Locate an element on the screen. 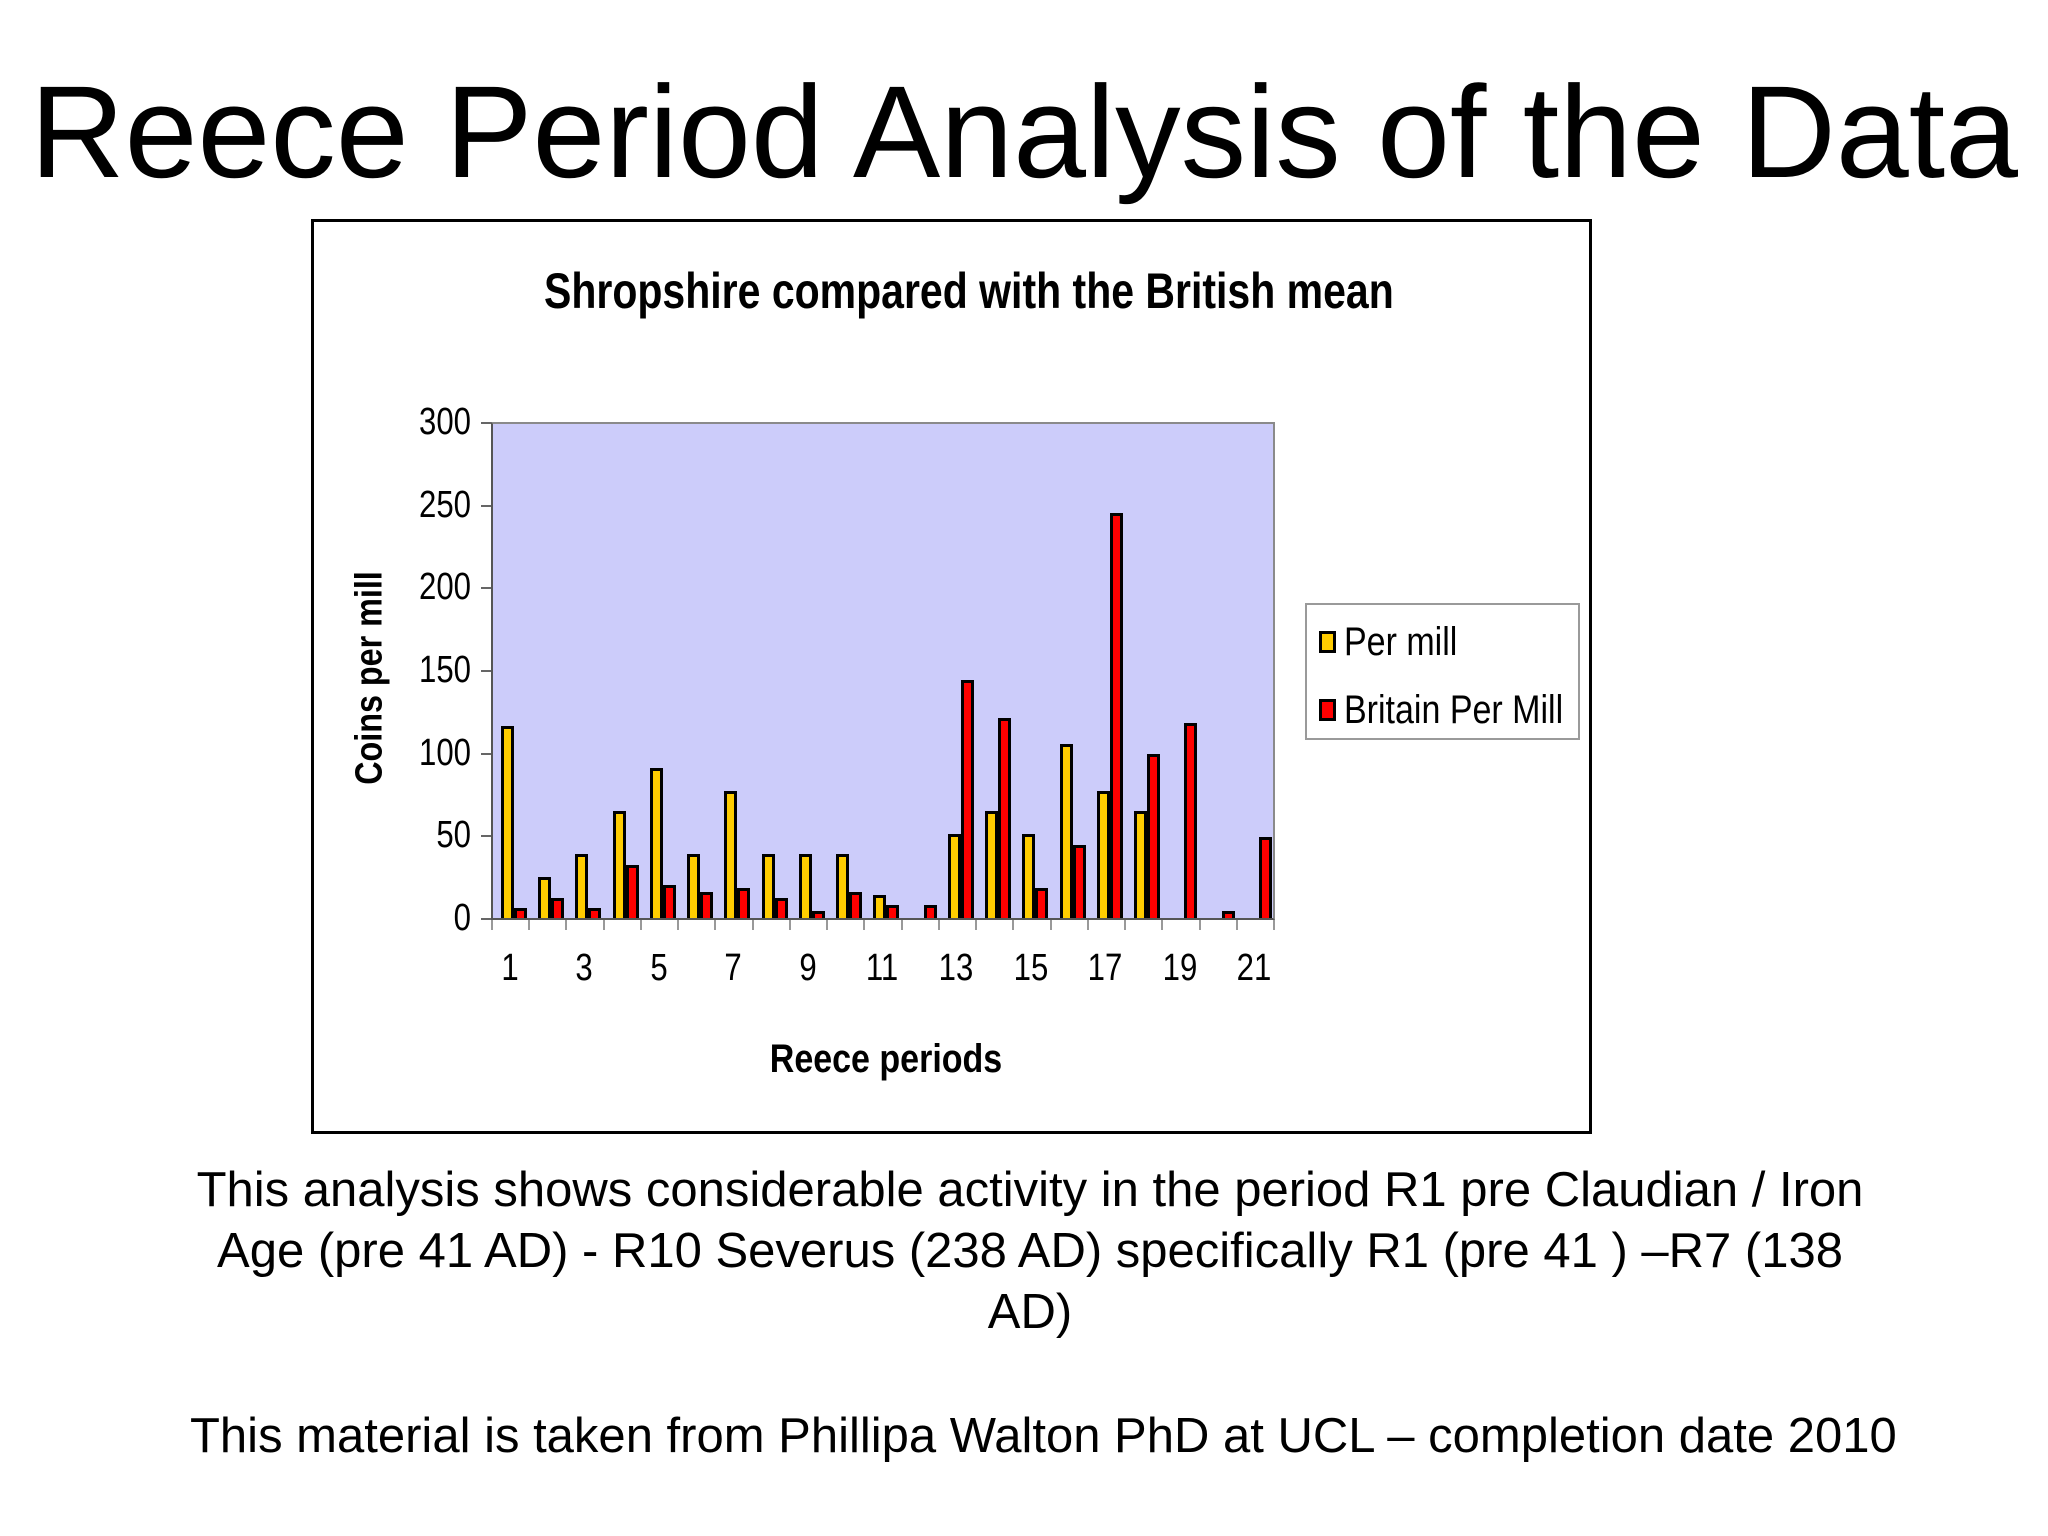 The image size is (2048, 1536). y-axis-label: Coins per mill is located at coordinates (369, 678).